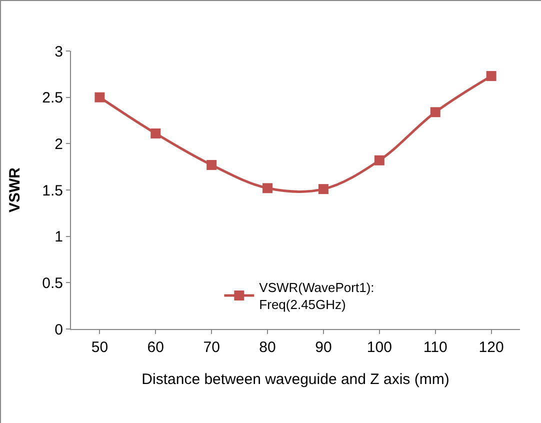 This screenshot has width=541, height=423. What do you see at coordinates (58, 51) in the screenshot?
I see `y-tick-label: 3` at bounding box center [58, 51].